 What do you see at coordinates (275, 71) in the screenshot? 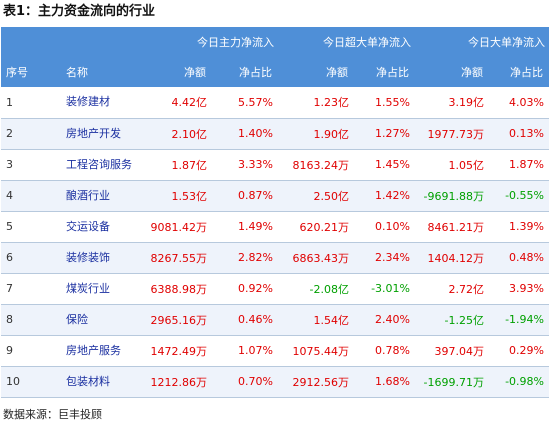
I see `header-column-row: 序号 名称 净额 净占比 净额 净占比 净额 净占比` at bounding box center [275, 71].